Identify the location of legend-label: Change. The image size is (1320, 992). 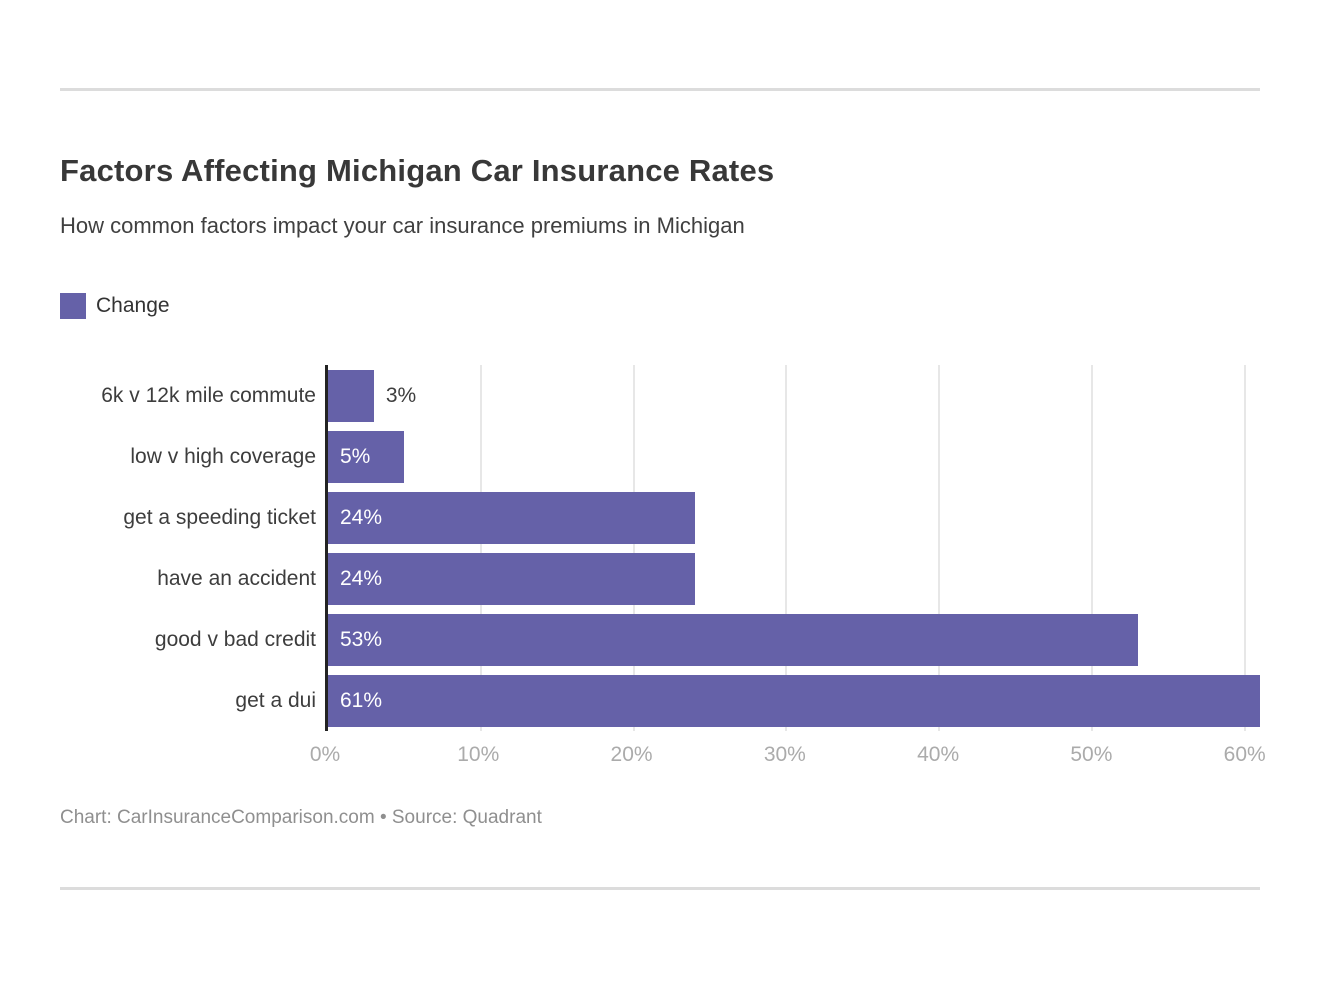
(133, 305).